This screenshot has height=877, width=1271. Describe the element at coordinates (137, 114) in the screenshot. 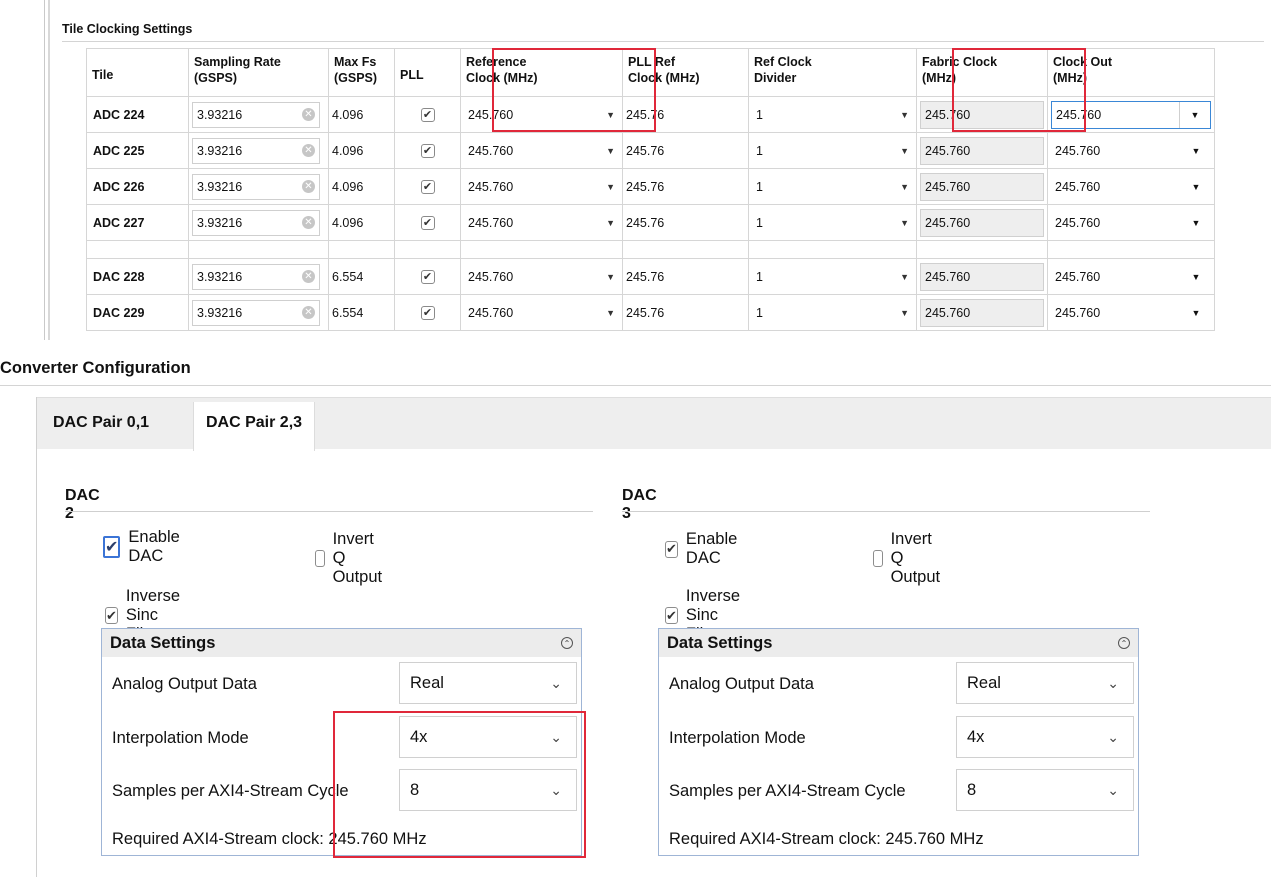

I see `tile-name: ADC 224` at that location.